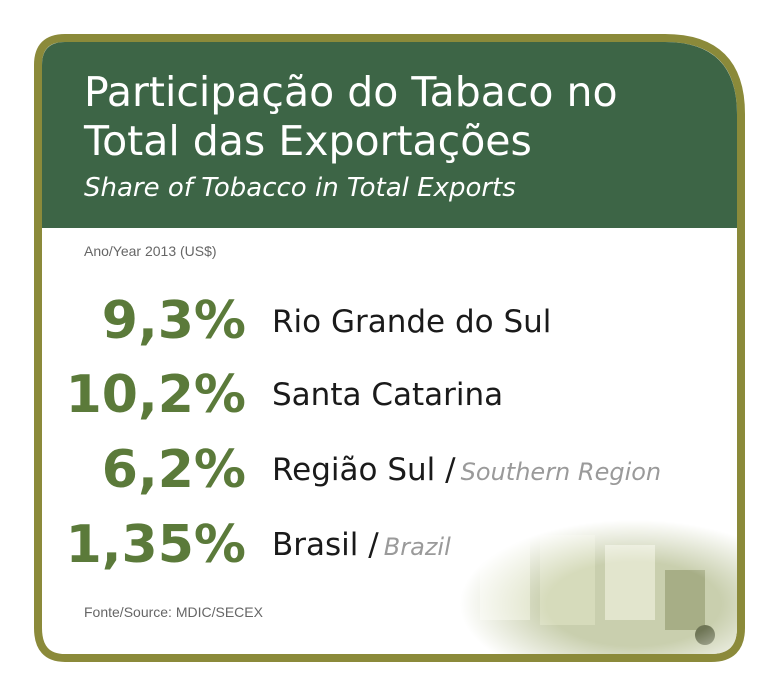  Describe the element at coordinates (364, 470) in the screenshot. I see `row-name: Região Sul /` at that location.